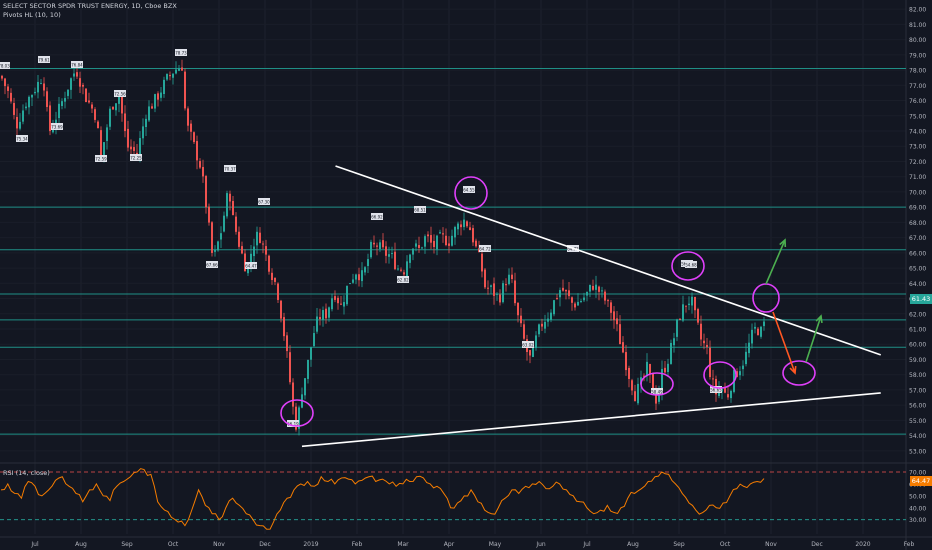 Image resolution: width=932 pixels, height=550 pixels. I want to click on y-tick-label: 66.00, so click(917, 253).